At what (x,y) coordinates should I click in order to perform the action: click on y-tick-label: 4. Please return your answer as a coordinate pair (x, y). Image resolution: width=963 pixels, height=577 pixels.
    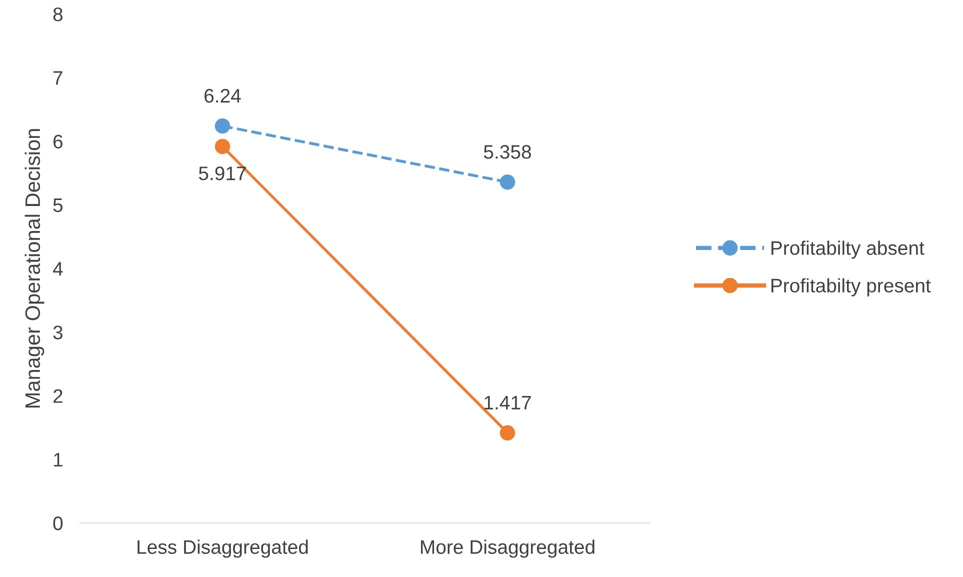
    Looking at the image, I should click on (57, 269).